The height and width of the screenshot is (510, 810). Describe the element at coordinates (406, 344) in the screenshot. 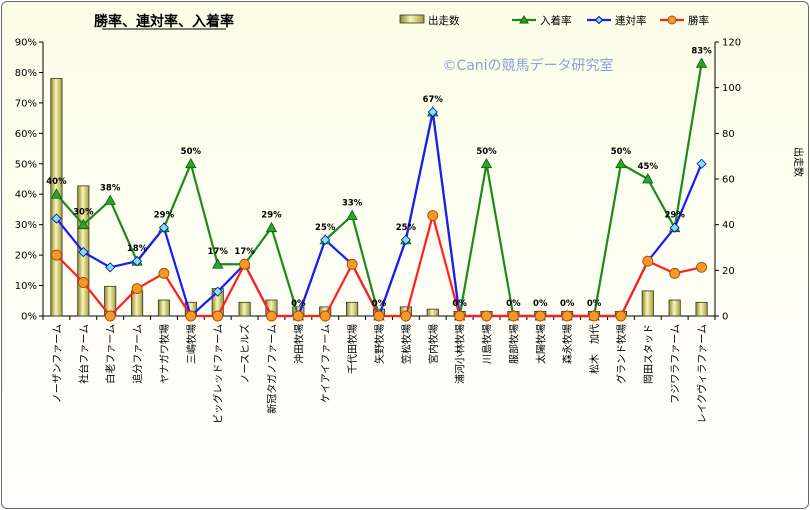

I see `category-label: 笠松牧場` at that location.